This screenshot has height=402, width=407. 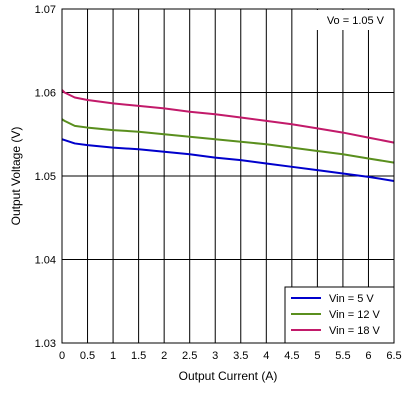 I want to click on y-tick-label: 1.03, so click(x=45, y=344).